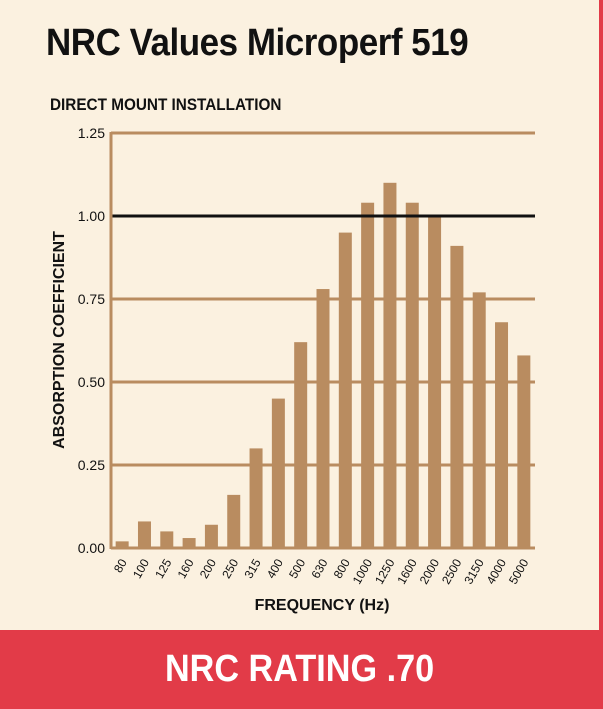 Image resolution: width=603 pixels, height=709 pixels. I want to click on x-axis-label: FREQUENCY (Hz), so click(322, 605).